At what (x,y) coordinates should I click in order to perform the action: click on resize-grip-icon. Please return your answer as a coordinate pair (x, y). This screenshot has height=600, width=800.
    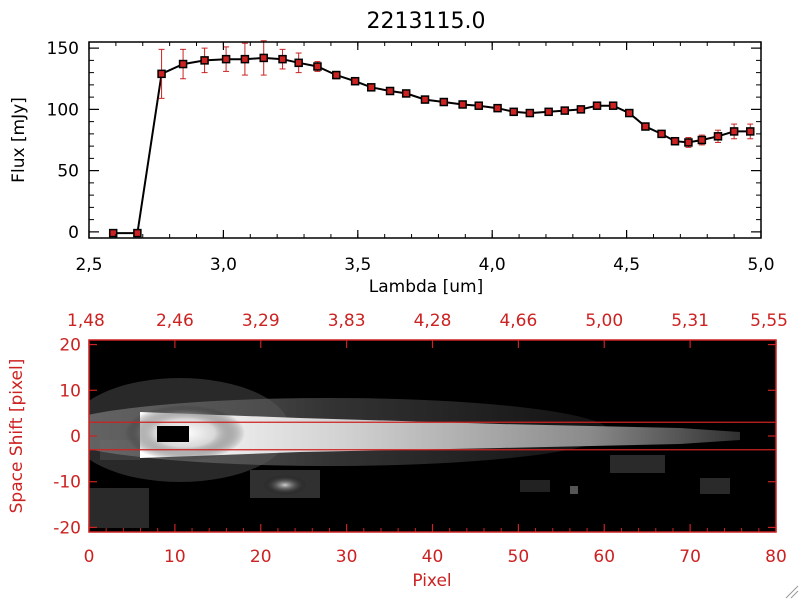
    Looking at the image, I should click on (792, 592).